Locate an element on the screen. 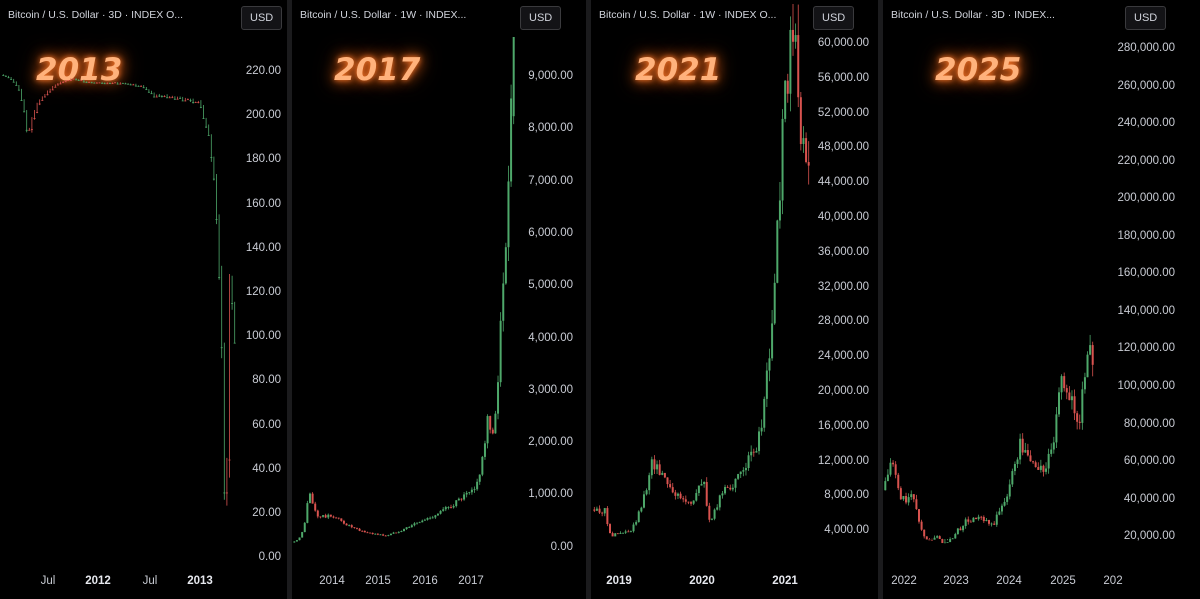 The height and width of the screenshot is (599, 1200). y-tick-label: 6,000.00 is located at coordinates (550, 232).